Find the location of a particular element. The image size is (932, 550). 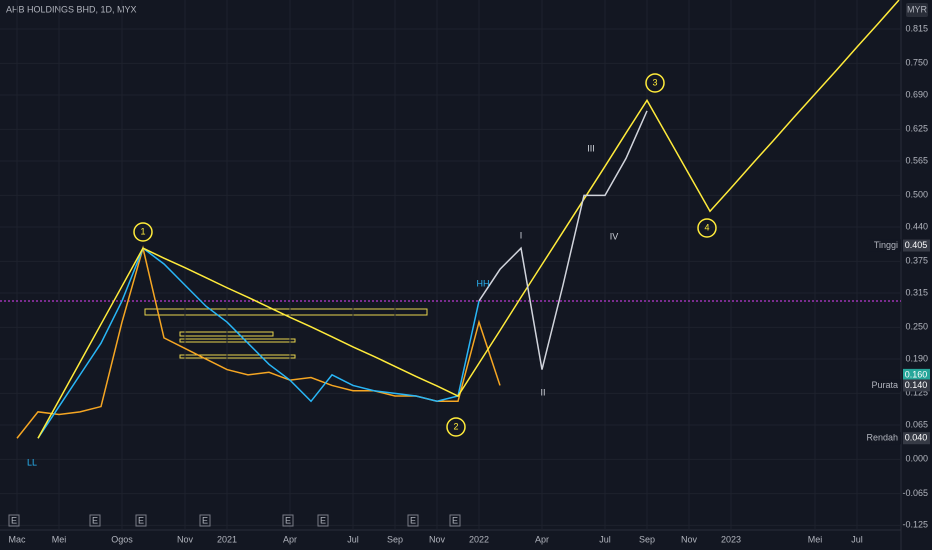

y-tick-label: 0.250 is located at coordinates (916, 327).